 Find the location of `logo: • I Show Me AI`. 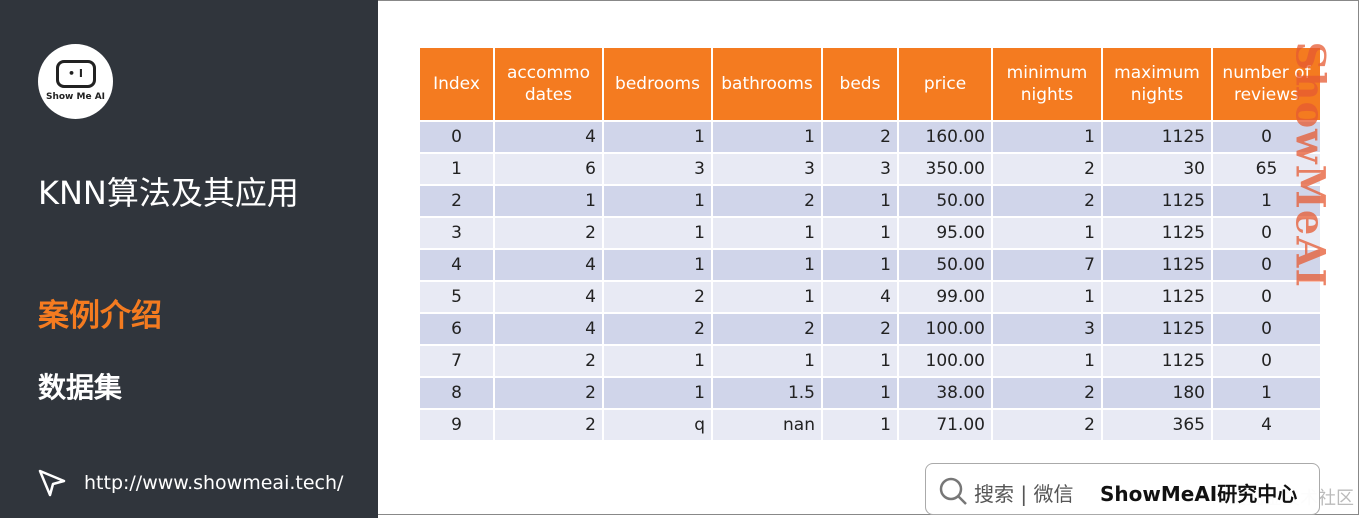

logo: • I Show Me AI is located at coordinates (75, 81).